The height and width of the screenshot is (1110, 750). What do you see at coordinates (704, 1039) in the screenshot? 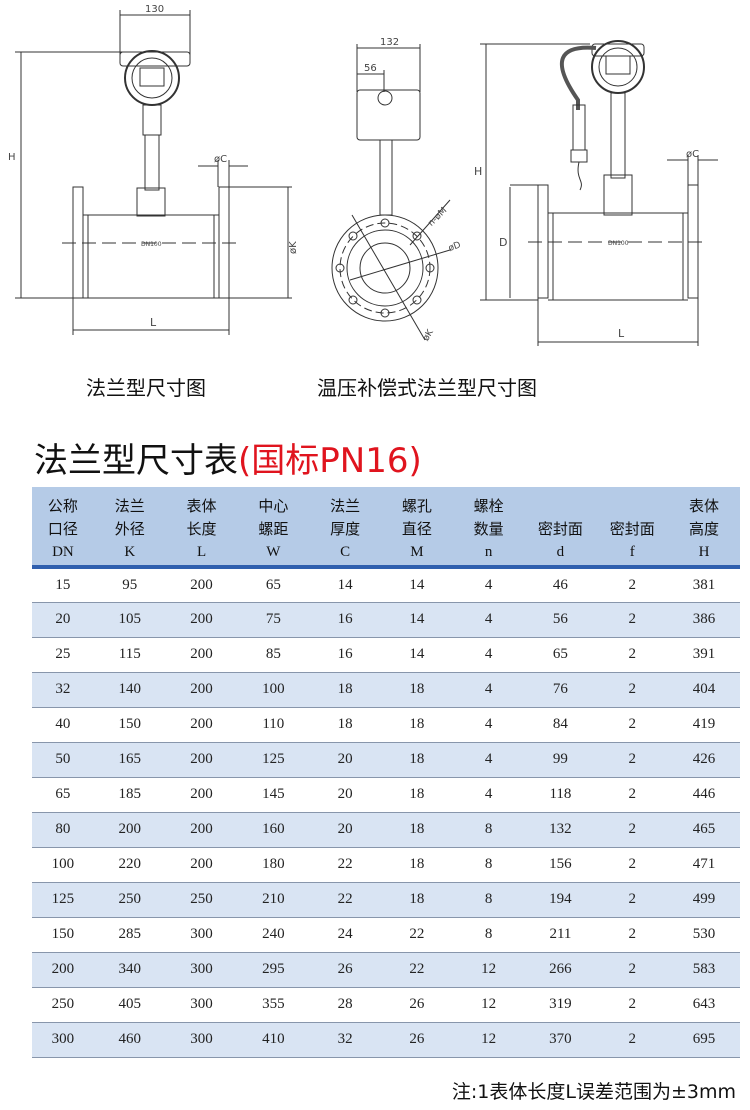
I see `cell-h: 695` at bounding box center [704, 1039].